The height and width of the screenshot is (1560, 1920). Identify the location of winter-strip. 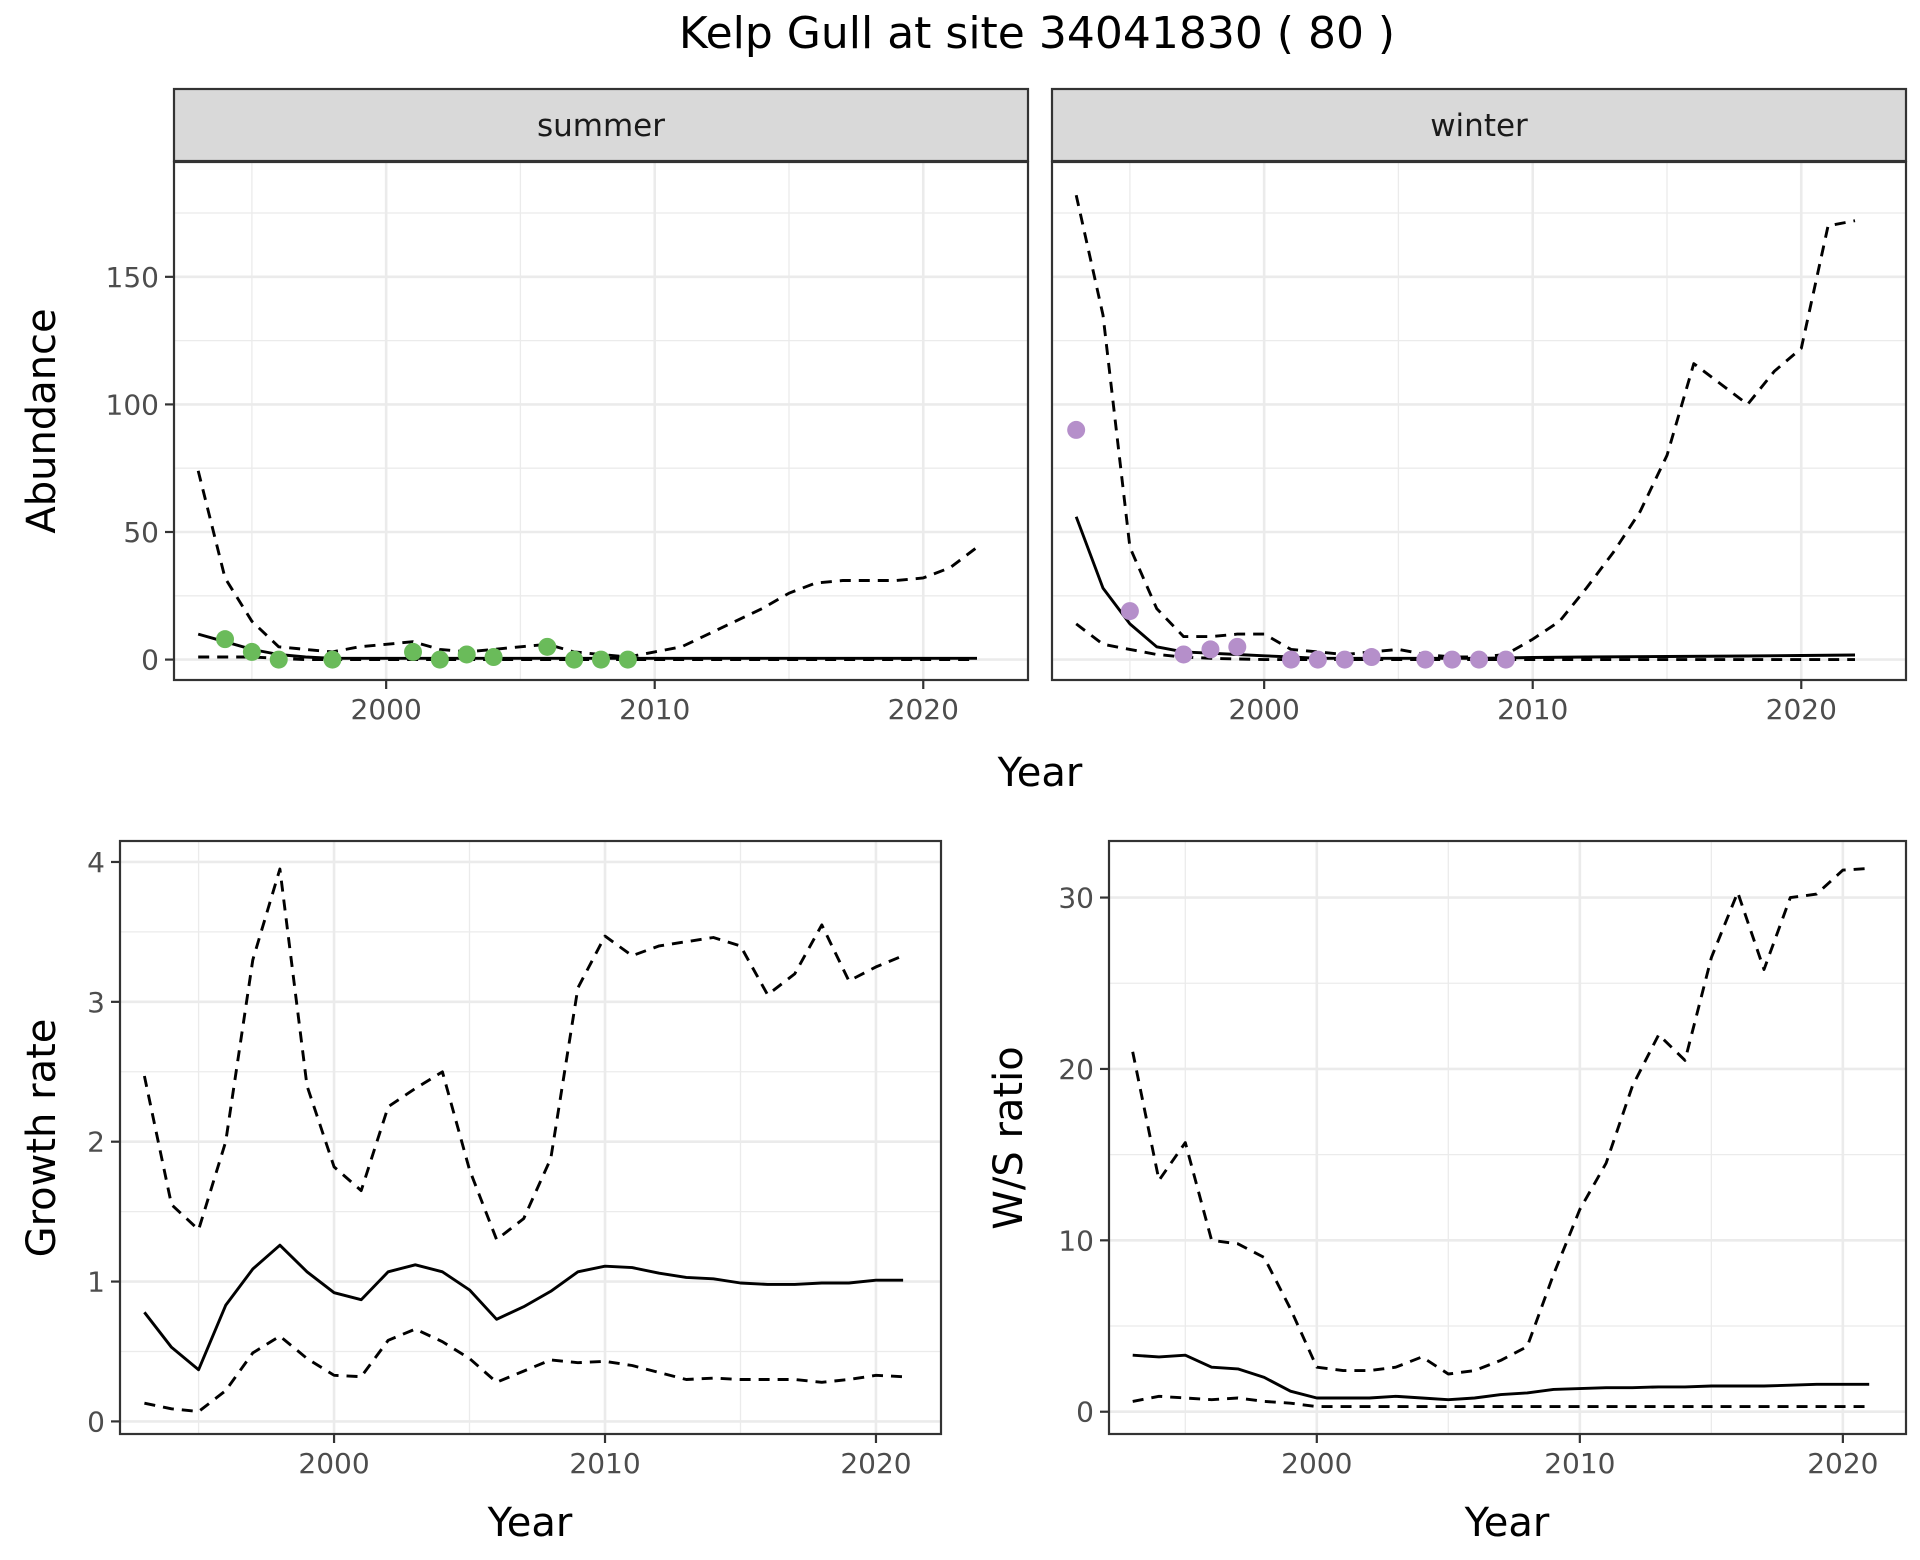
(1479, 125).